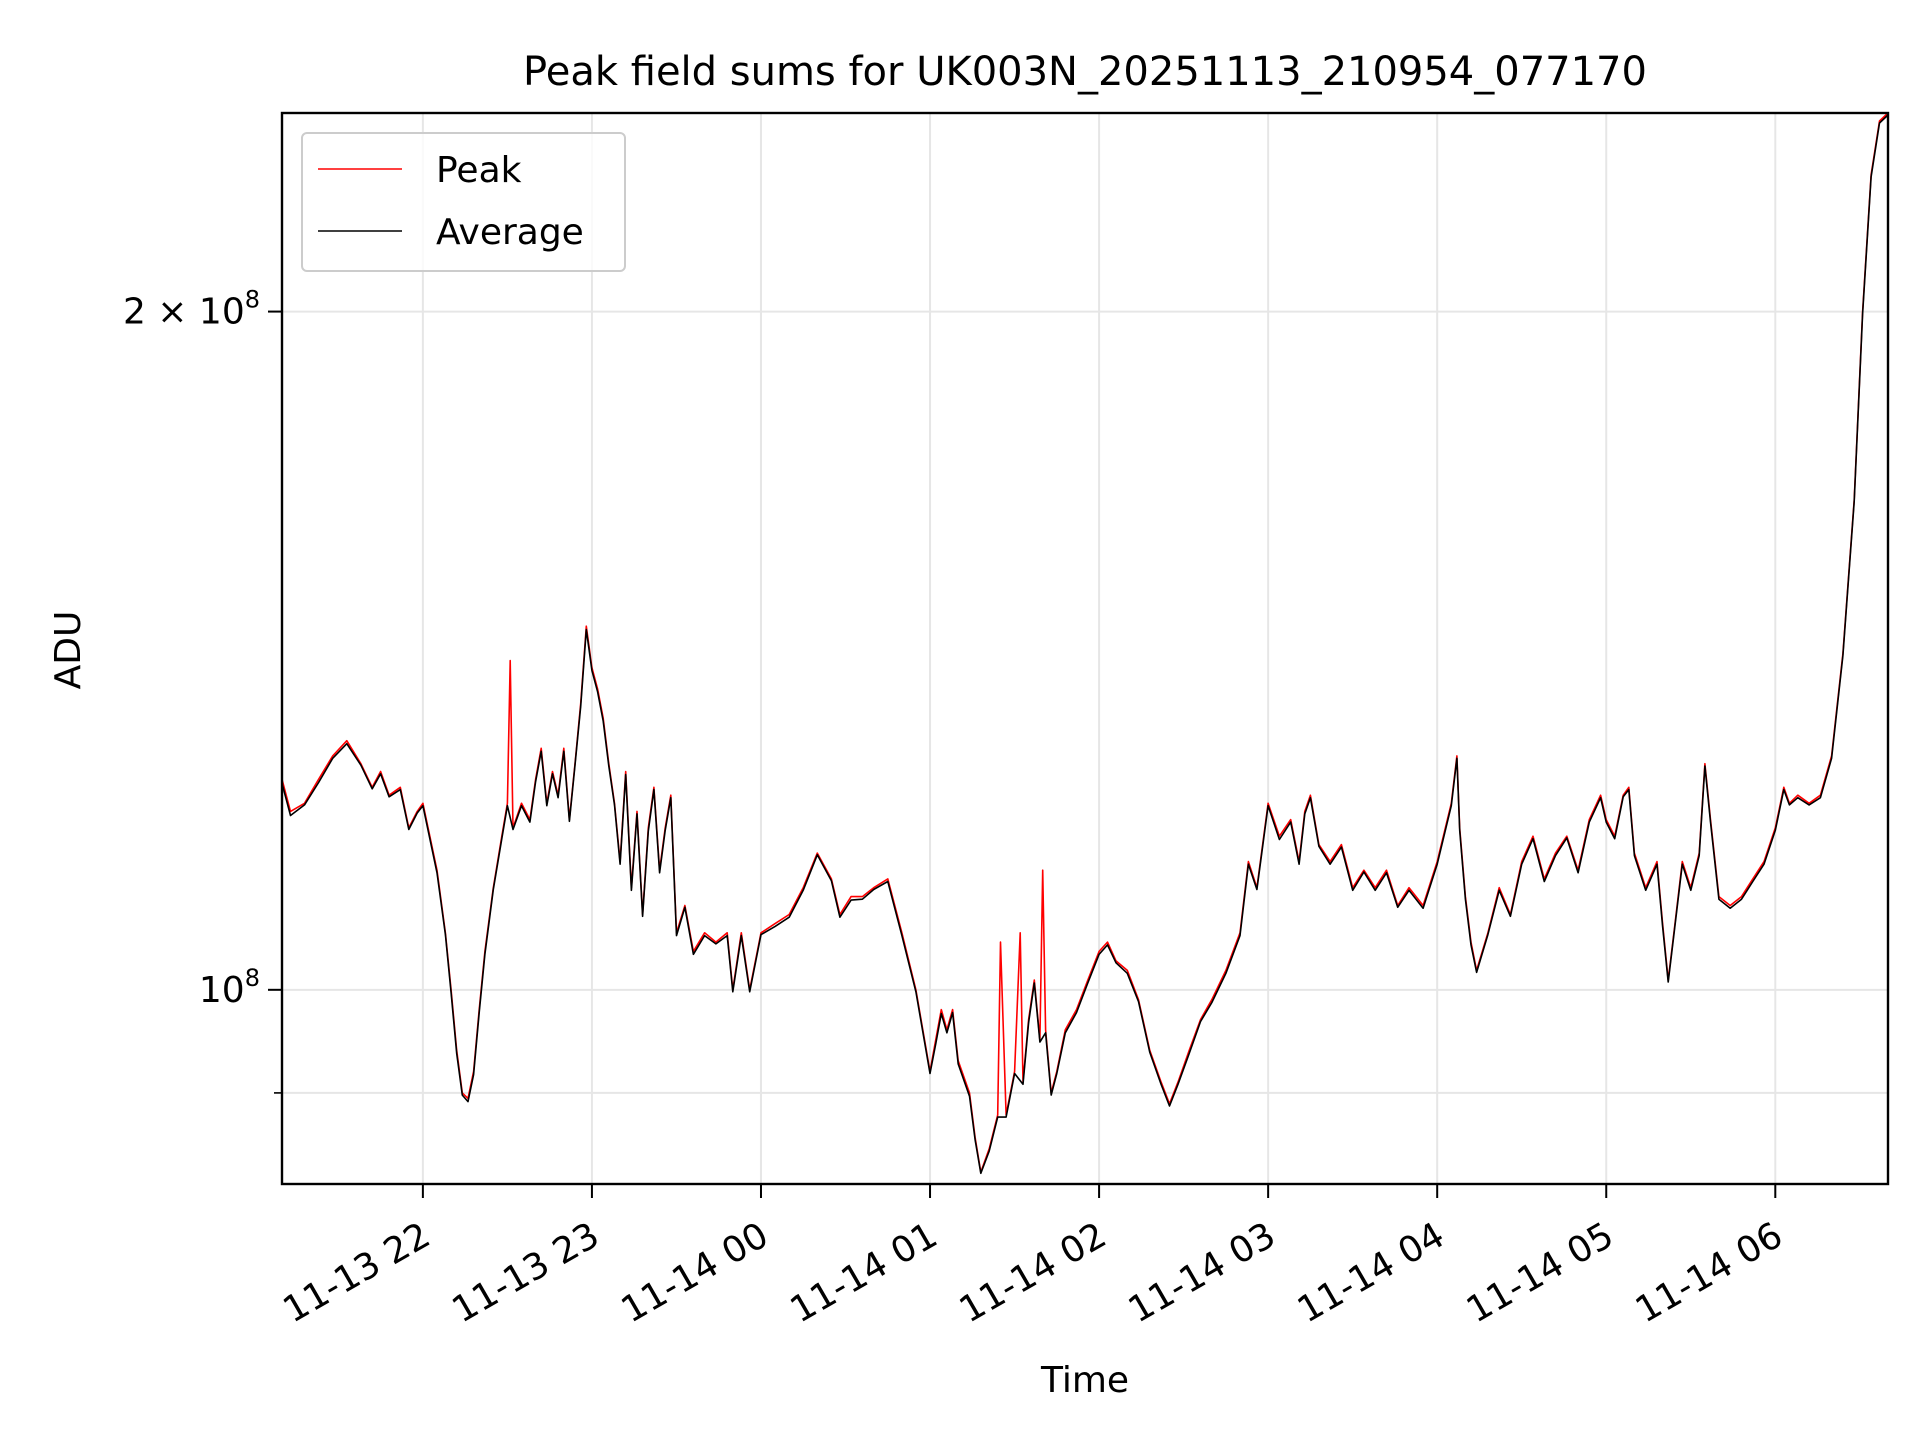 The height and width of the screenshot is (1440, 1920). I want to click on legend-label-average: Average, so click(510, 232).